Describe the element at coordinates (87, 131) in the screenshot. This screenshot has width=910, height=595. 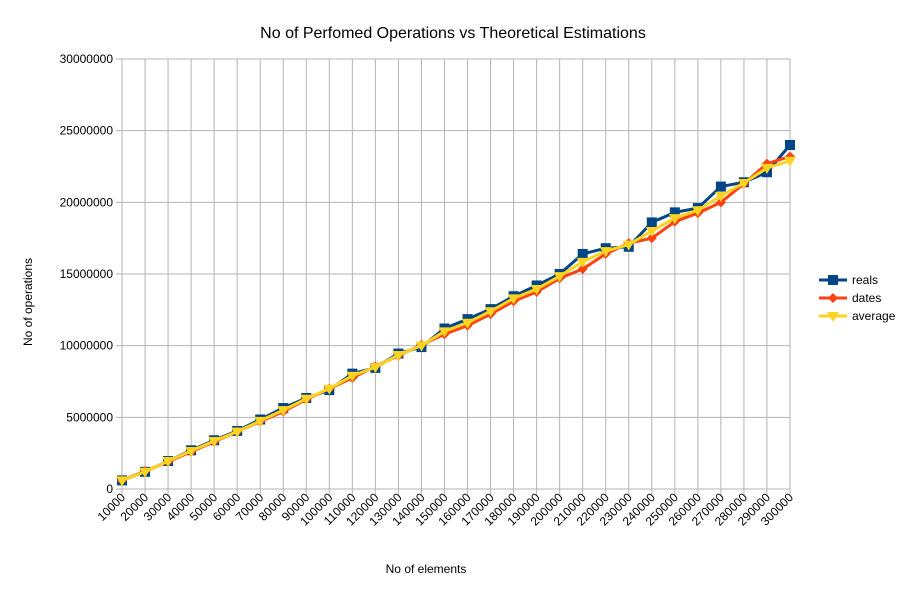
I see `y-tick-label: 25000000` at that location.